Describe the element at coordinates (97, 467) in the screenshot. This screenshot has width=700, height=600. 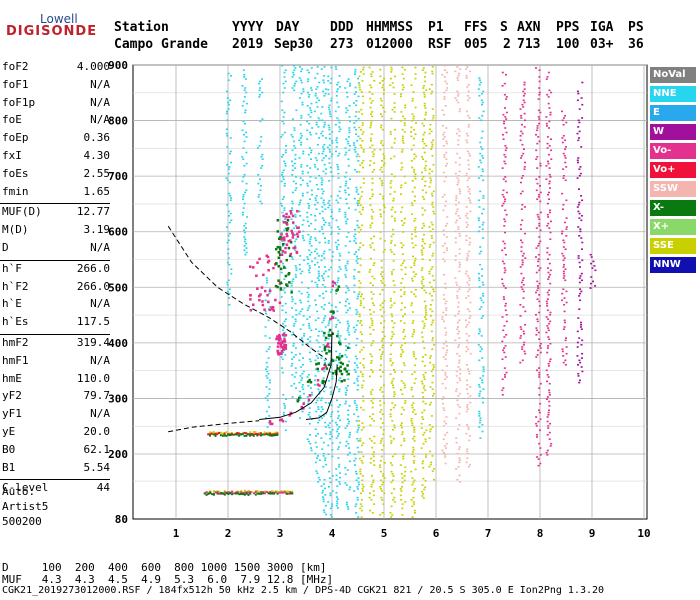
I see `param-value: 5.54` at that location.